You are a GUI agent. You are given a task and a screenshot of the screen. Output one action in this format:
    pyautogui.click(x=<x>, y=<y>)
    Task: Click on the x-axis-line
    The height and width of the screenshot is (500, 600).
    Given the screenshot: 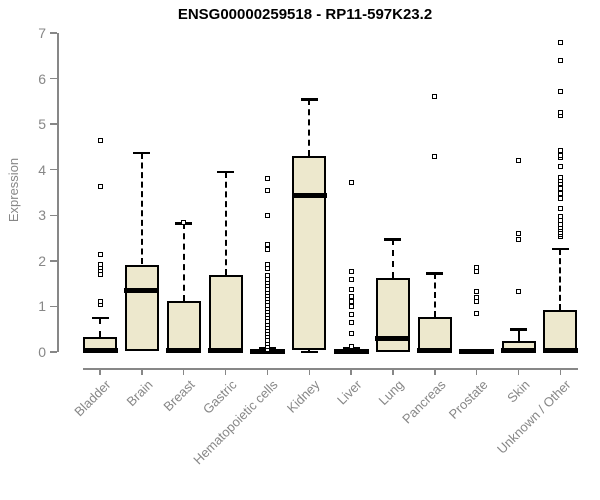 What is the action you would take?
    pyautogui.click(x=330, y=369)
    